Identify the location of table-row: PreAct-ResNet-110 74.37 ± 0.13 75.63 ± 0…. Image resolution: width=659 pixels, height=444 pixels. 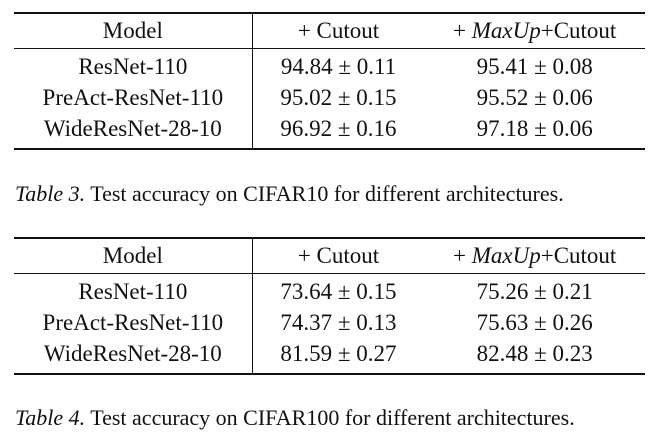
(329, 322).